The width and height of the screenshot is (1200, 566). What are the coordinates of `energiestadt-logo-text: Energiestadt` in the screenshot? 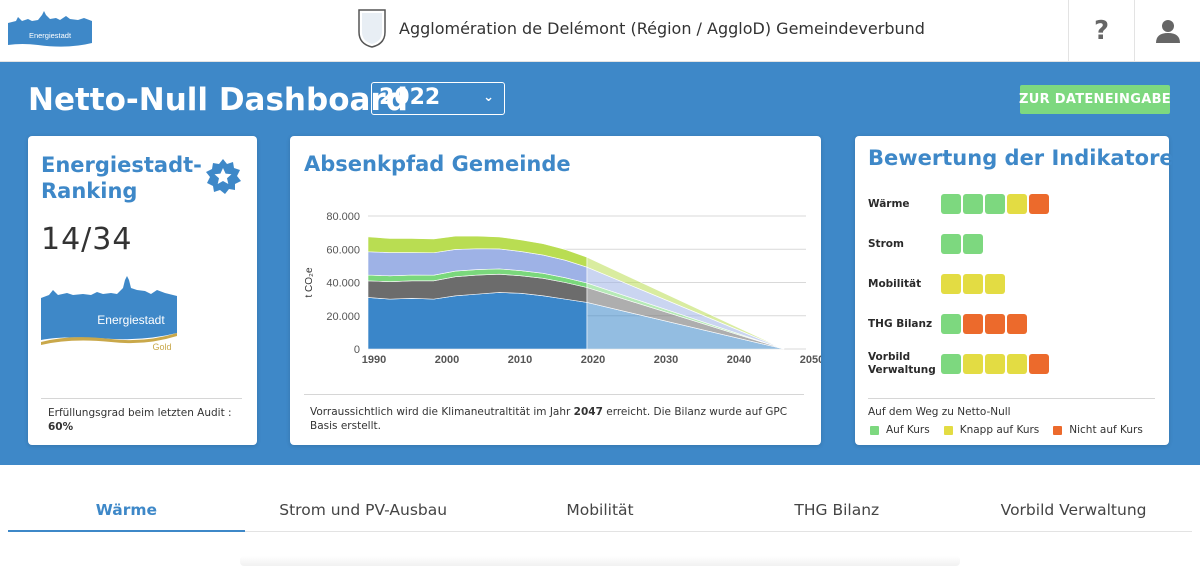 It's located at (131, 320).